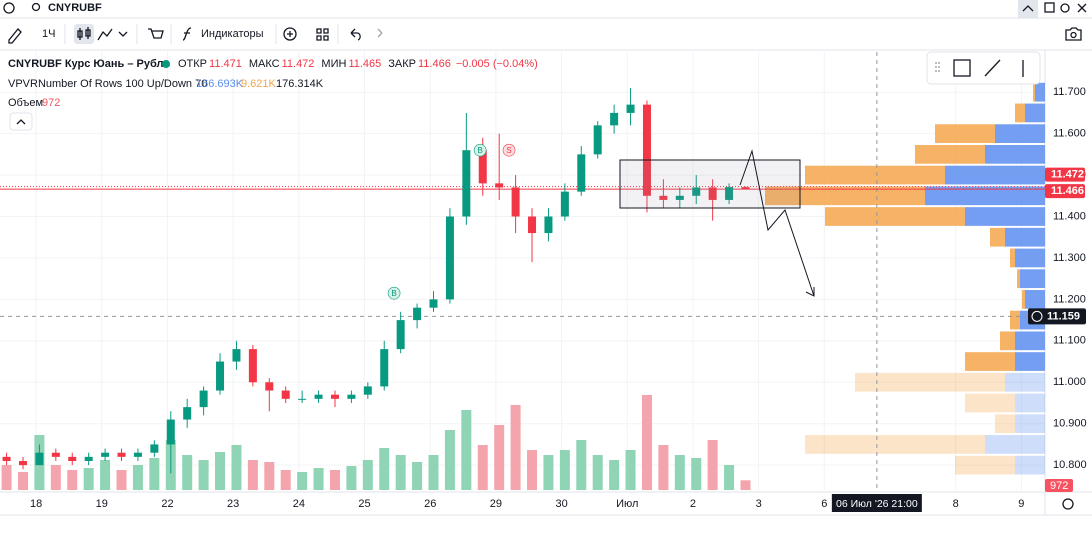 Image resolution: width=1092 pixels, height=537 pixels. I want to click on draw-icon, so click(15, 36).